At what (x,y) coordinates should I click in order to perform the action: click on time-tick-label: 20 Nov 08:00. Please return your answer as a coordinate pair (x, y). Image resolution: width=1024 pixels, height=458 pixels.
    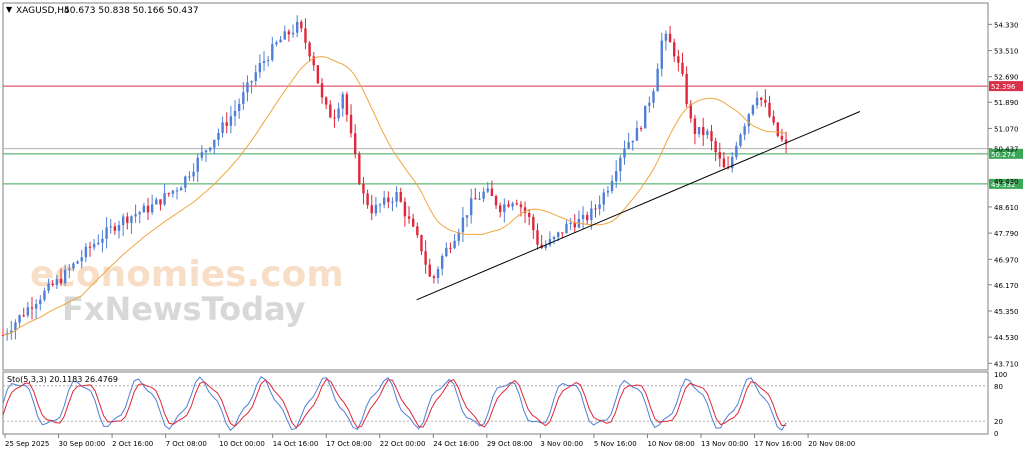
    Looking at the image, I should click on (831, 444).